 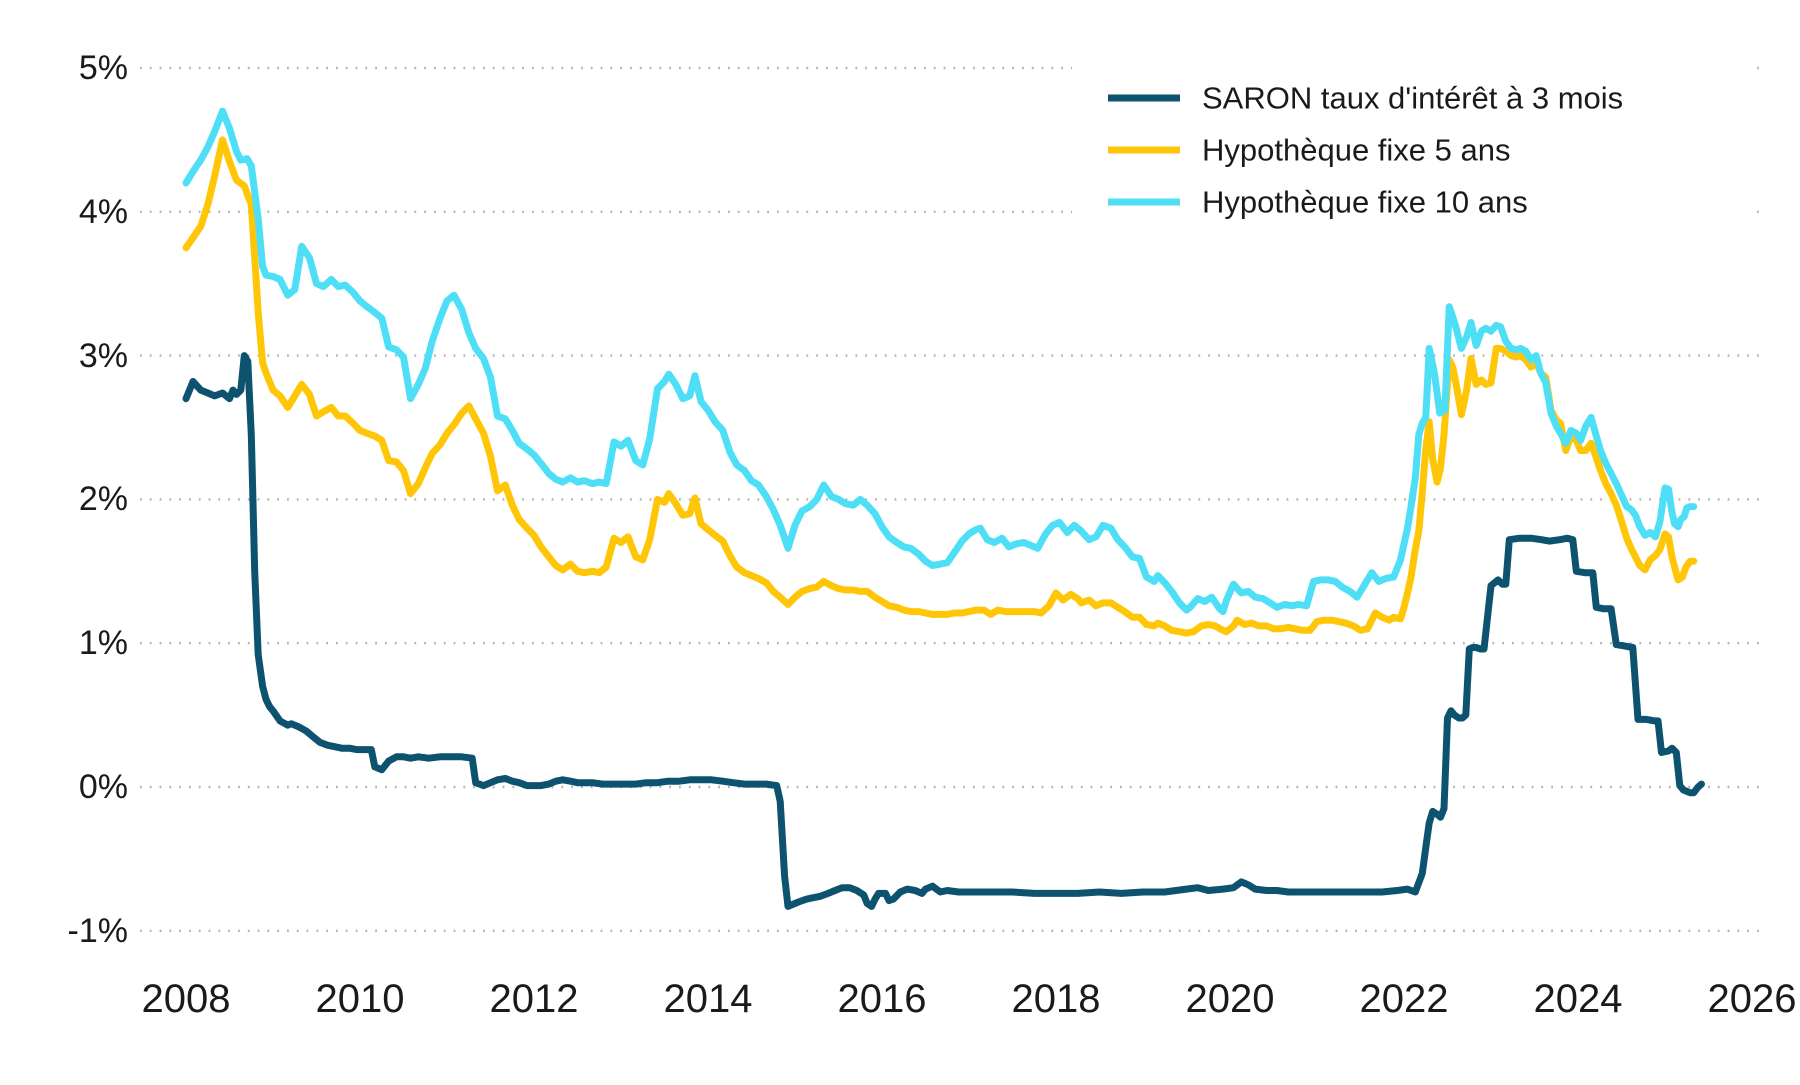 What do you see at coordinates (708, 999) in the screenshot?
I see `x-tick-label: 2014` at bounding box center [708, 999].